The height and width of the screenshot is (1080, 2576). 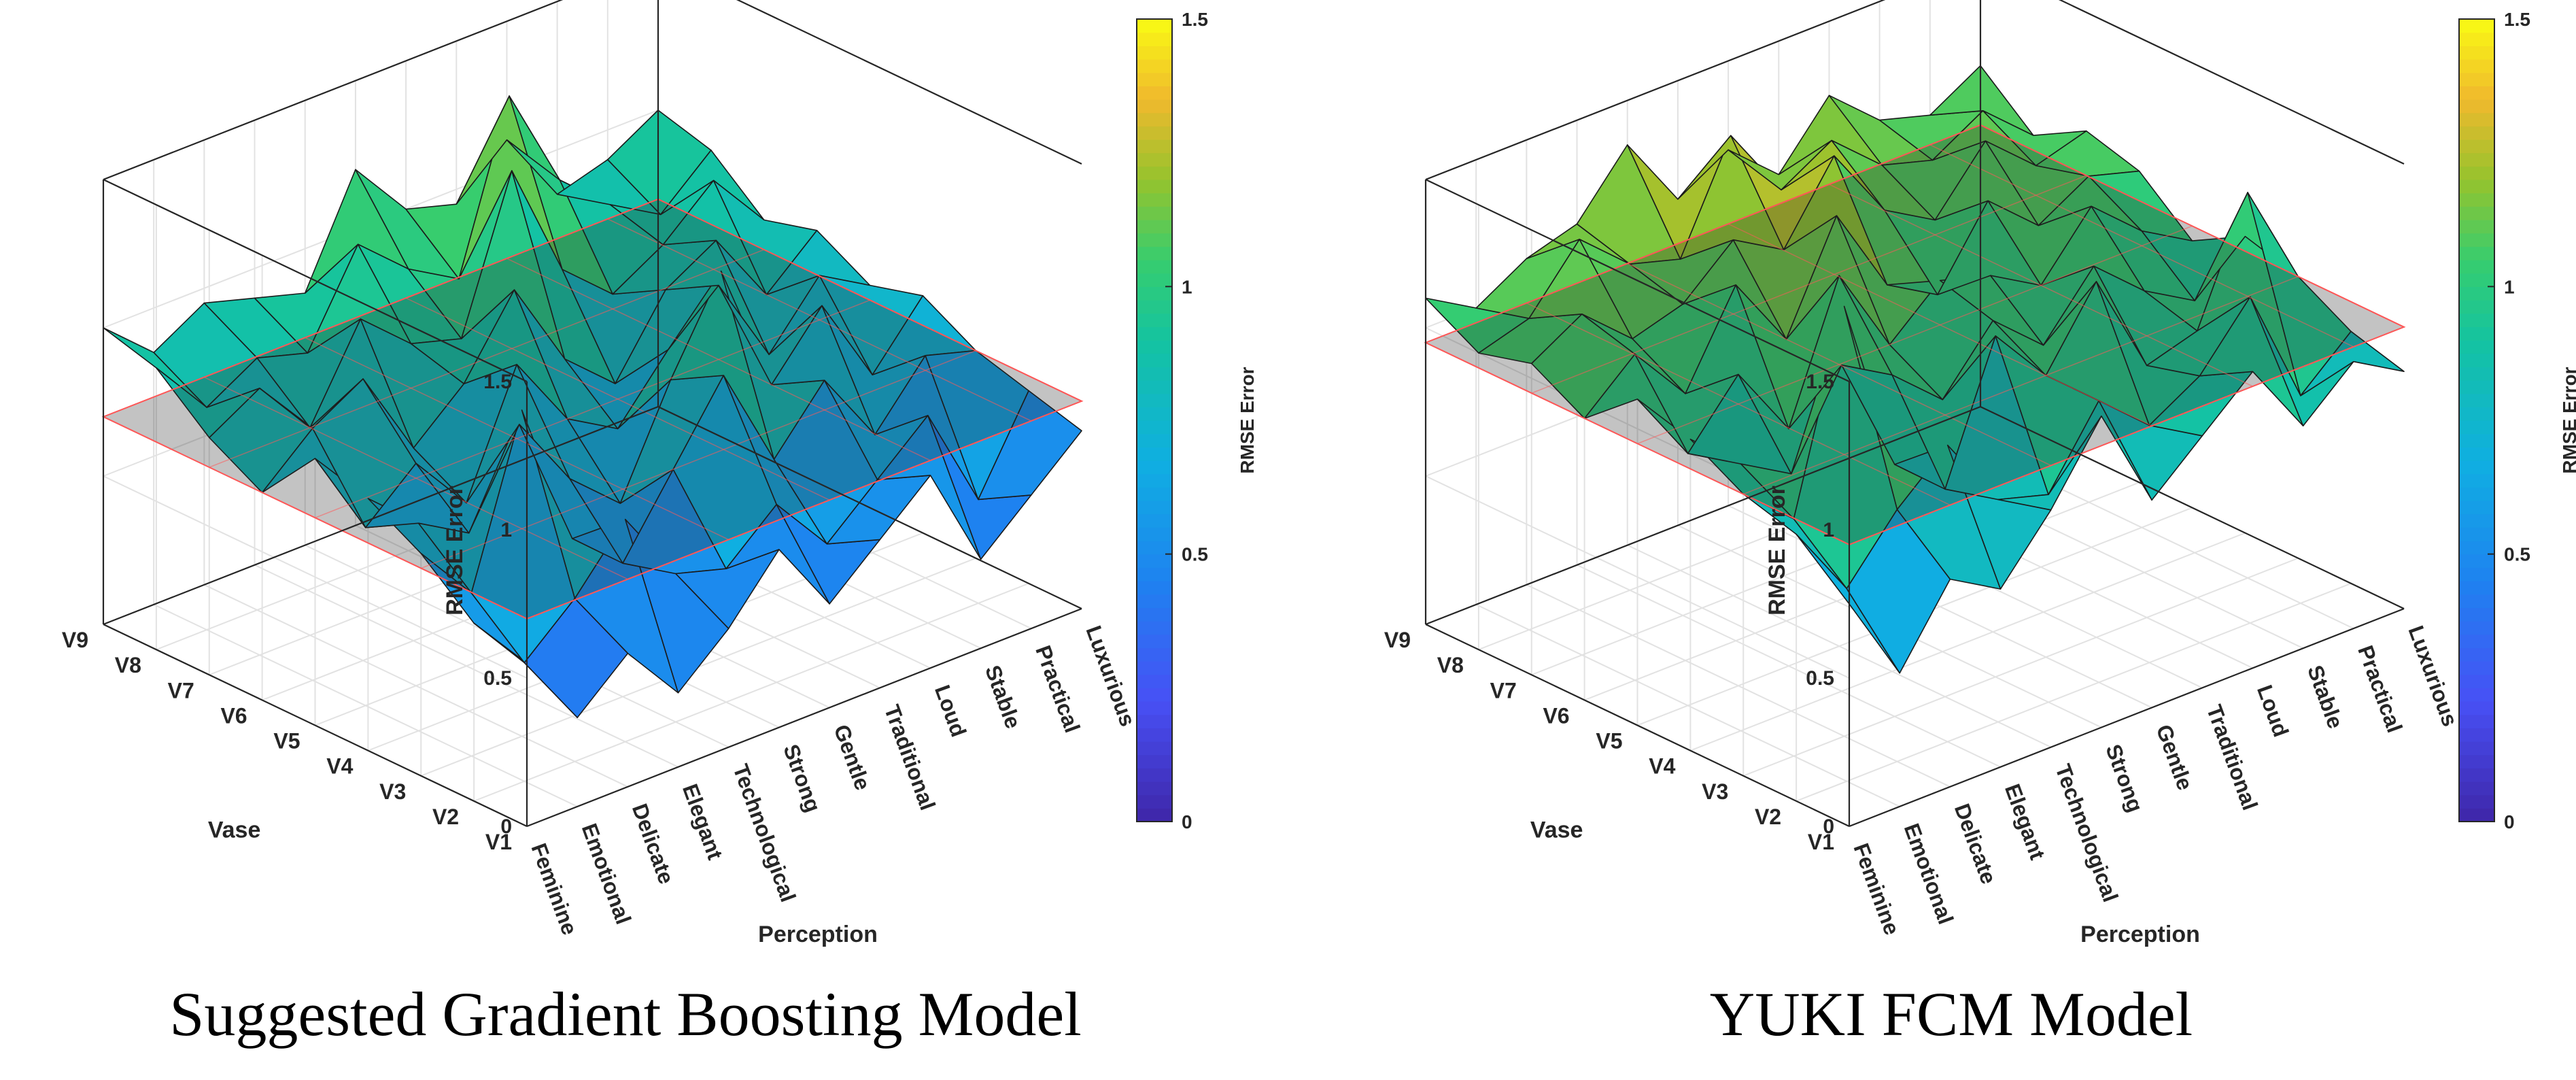 I want to click on y-tick-label: V7, so click(x=1503, y=690).